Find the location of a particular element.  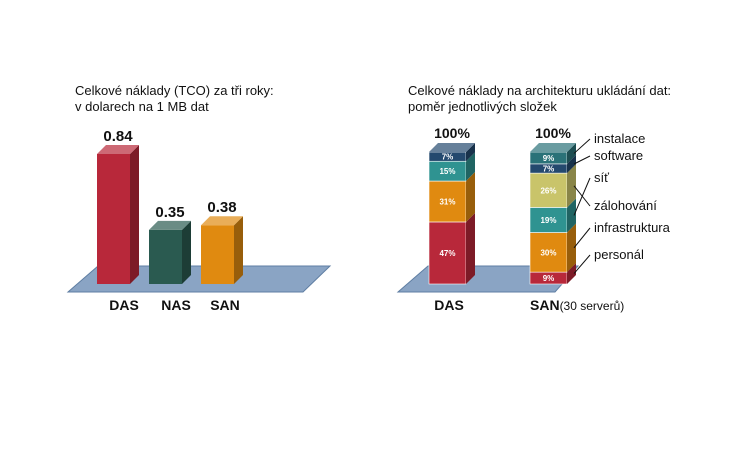

chart2-segment-label-das-1: 31% is located at coordinates (447, 202).